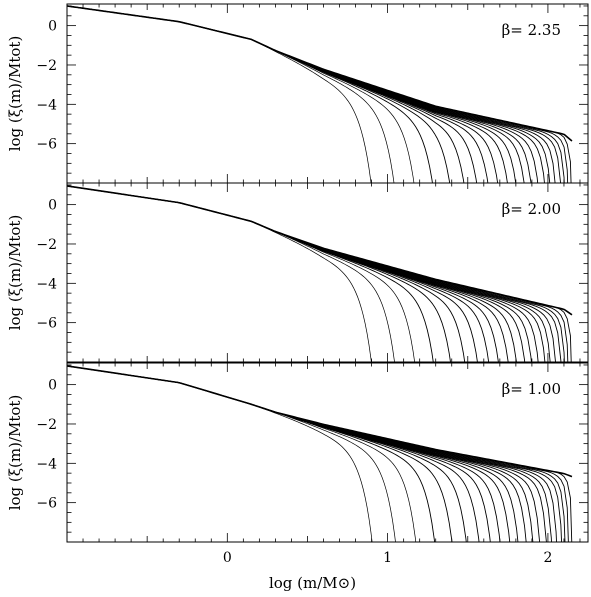  I want to click on x-axis-label: log (m/M⊙), so click(312, 583).